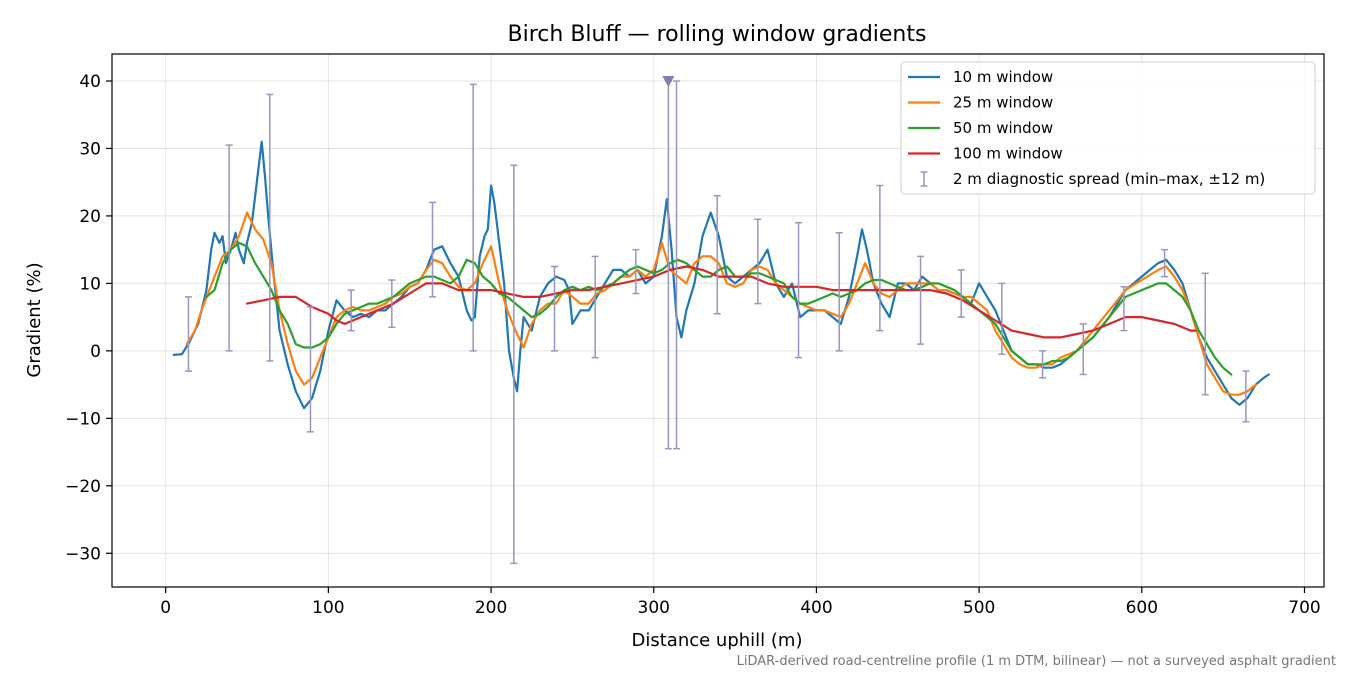 The width and height of the screenshot is (1350, 675). What do you see at coordinates (1003, 77) in the screenshot?
I see `legend-label: 10 m window` at bounding box center [1003, 77].